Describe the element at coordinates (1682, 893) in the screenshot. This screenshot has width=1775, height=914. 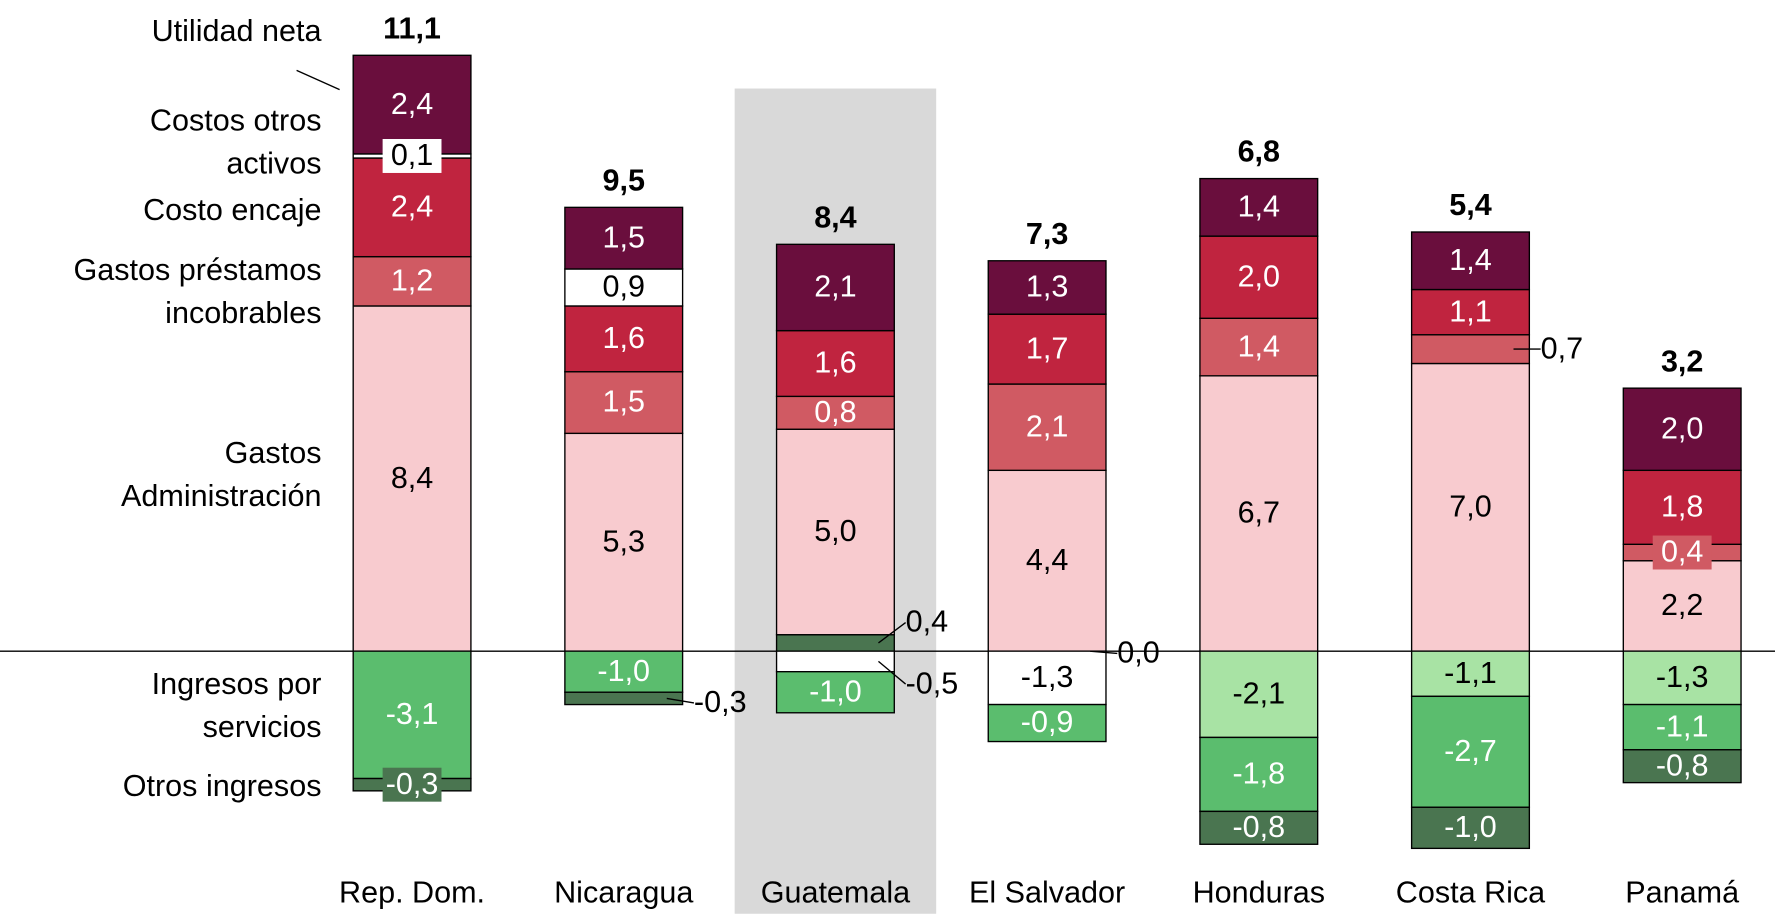
I see `category-label: Panamá` at that location.